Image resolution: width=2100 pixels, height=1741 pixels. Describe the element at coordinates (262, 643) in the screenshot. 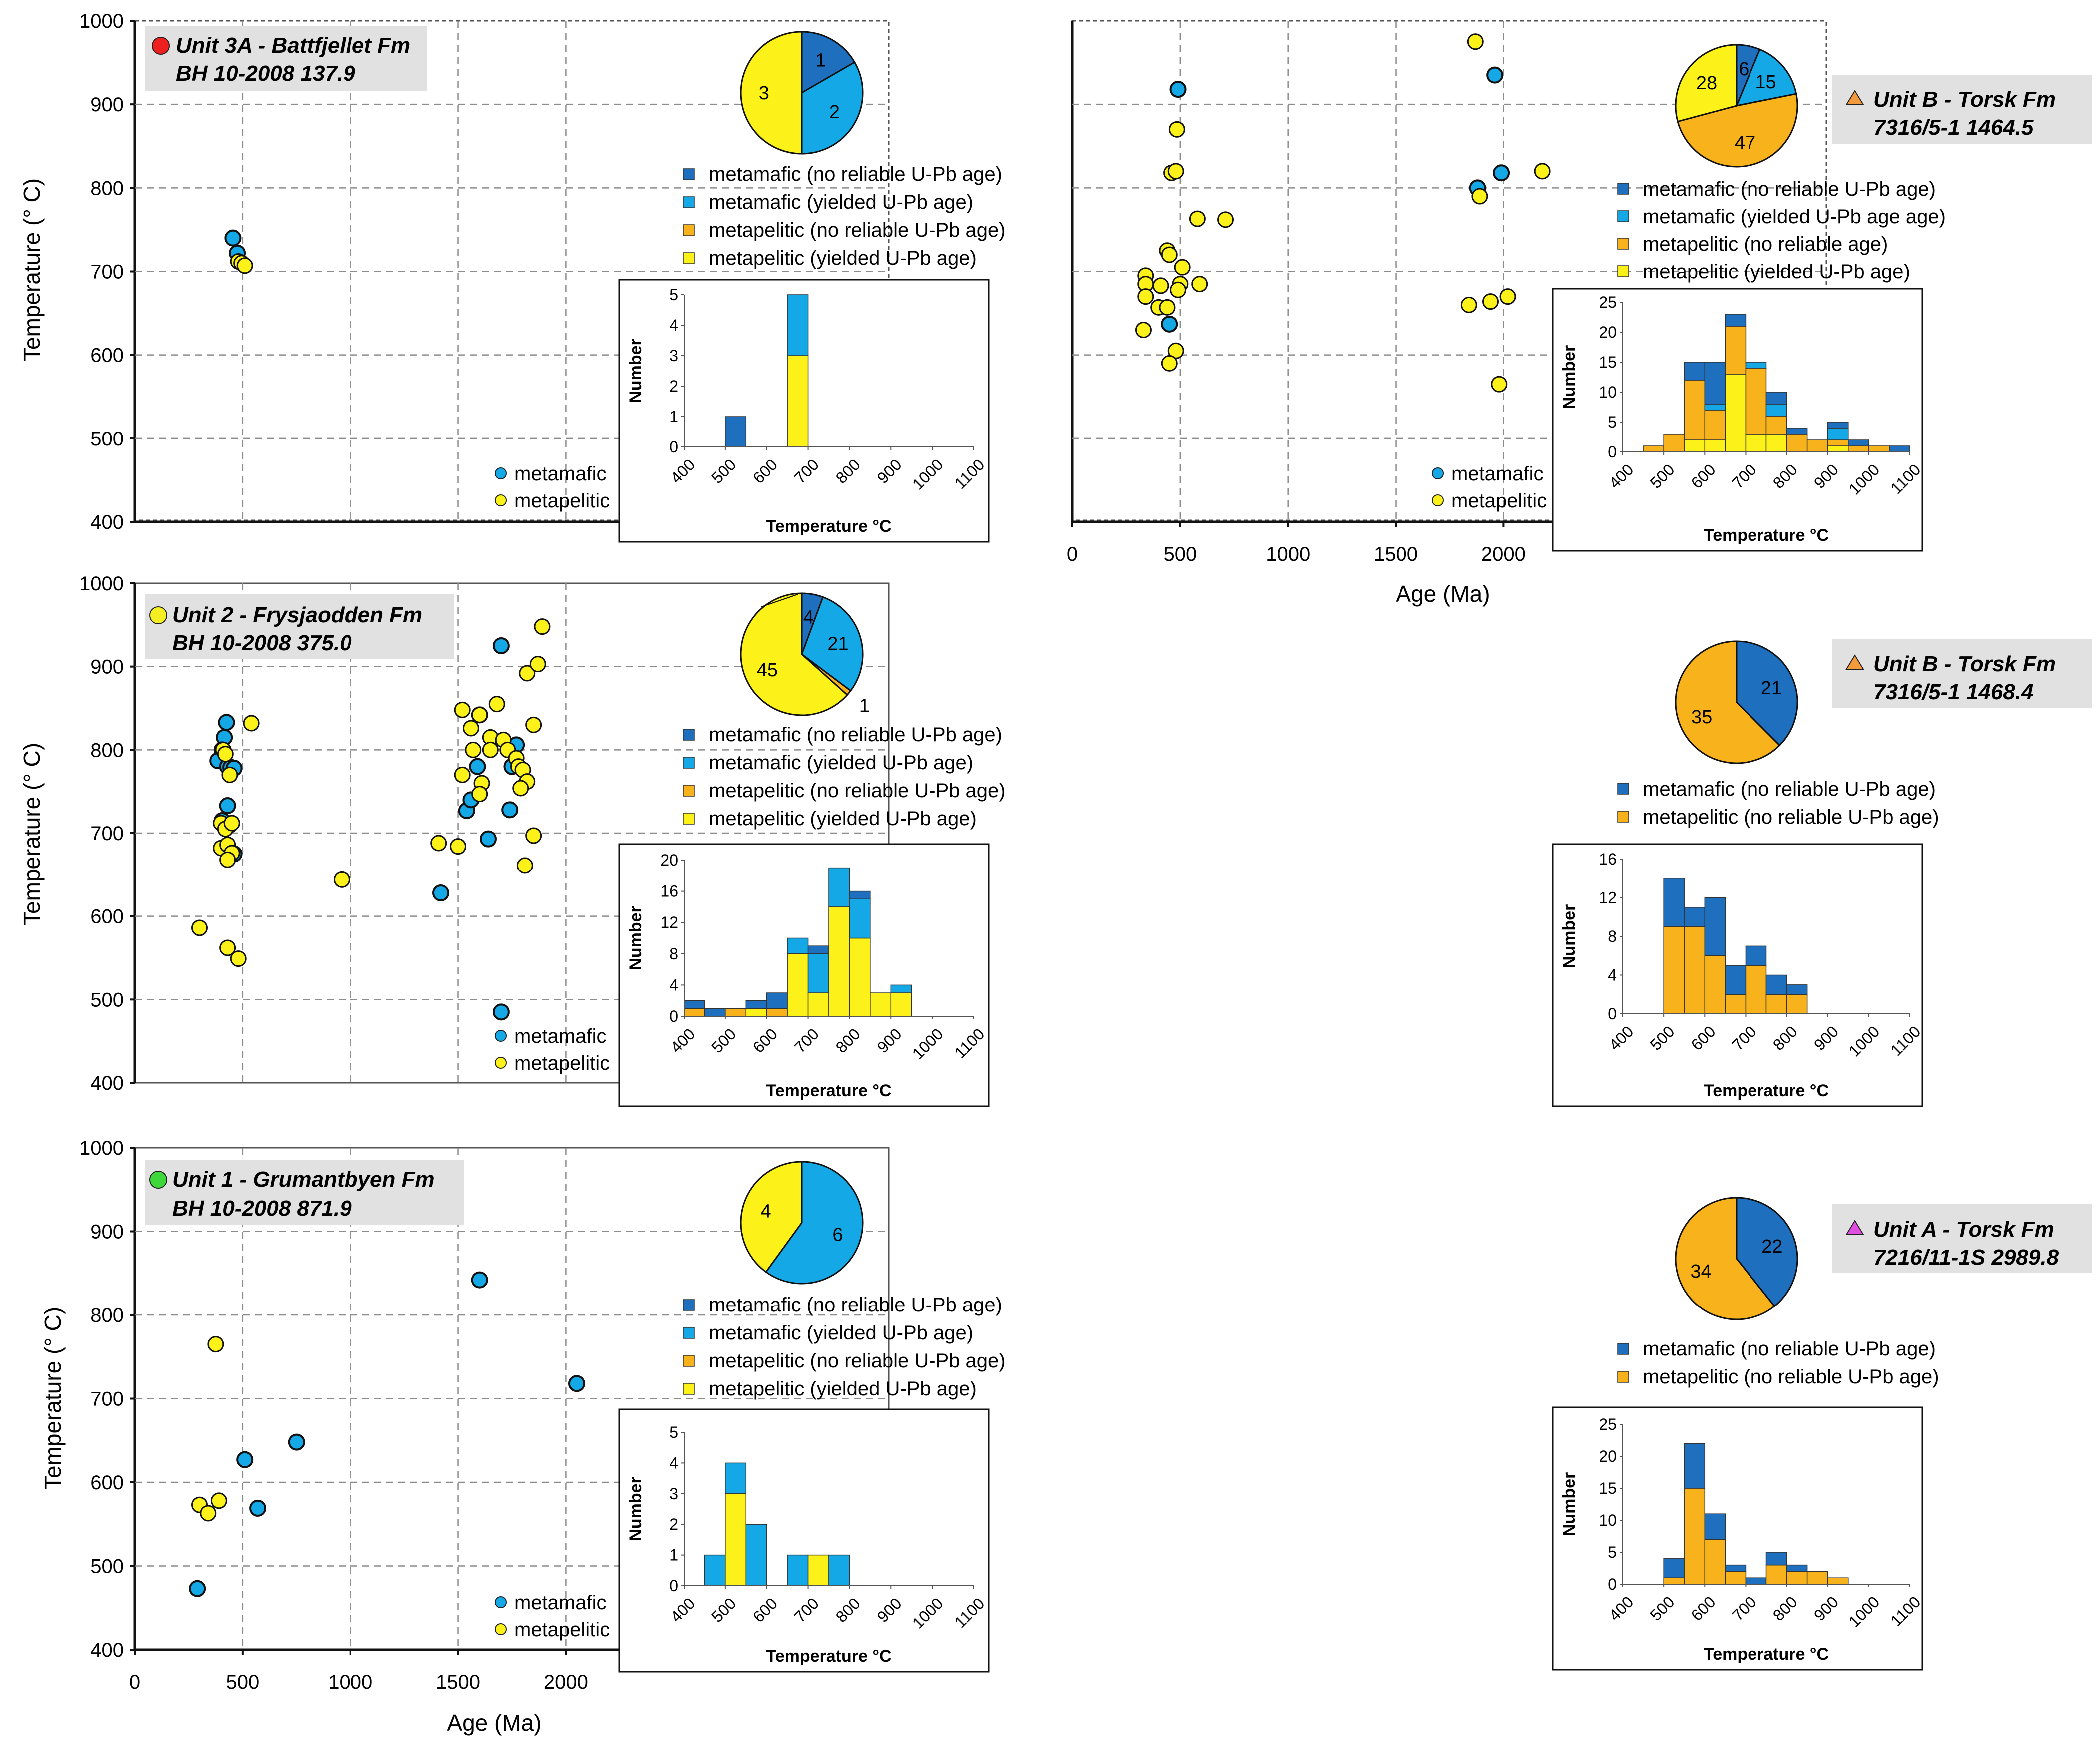

I see `panel-subtitle: BH 10-2008 375.0` at that location.